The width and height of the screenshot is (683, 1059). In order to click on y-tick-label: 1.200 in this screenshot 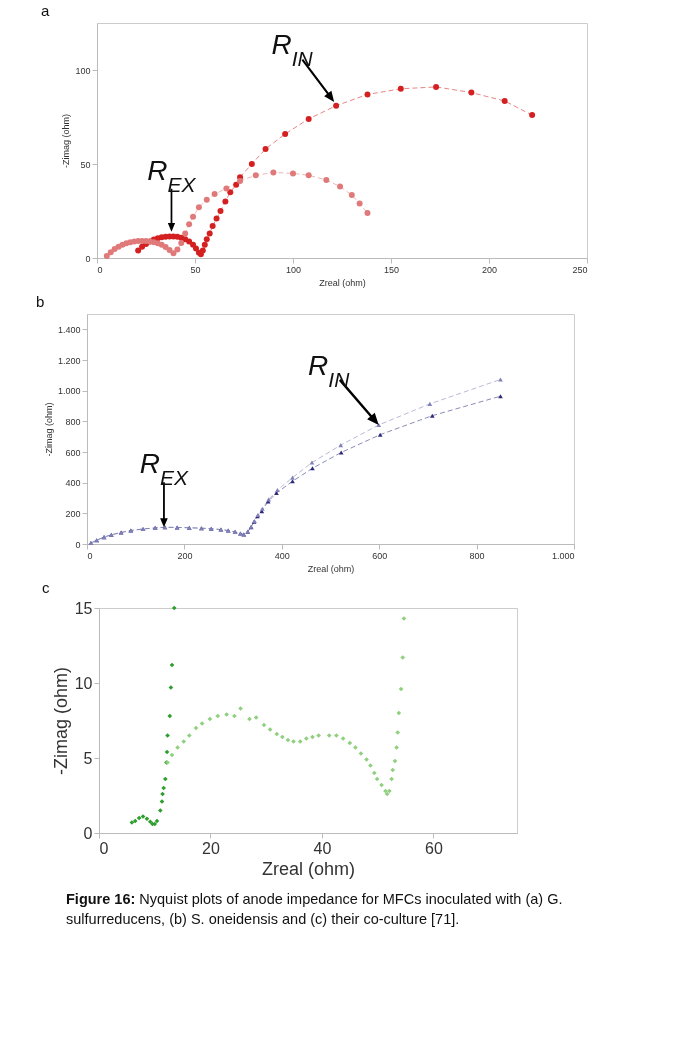, I will do `click(69, 360)`.